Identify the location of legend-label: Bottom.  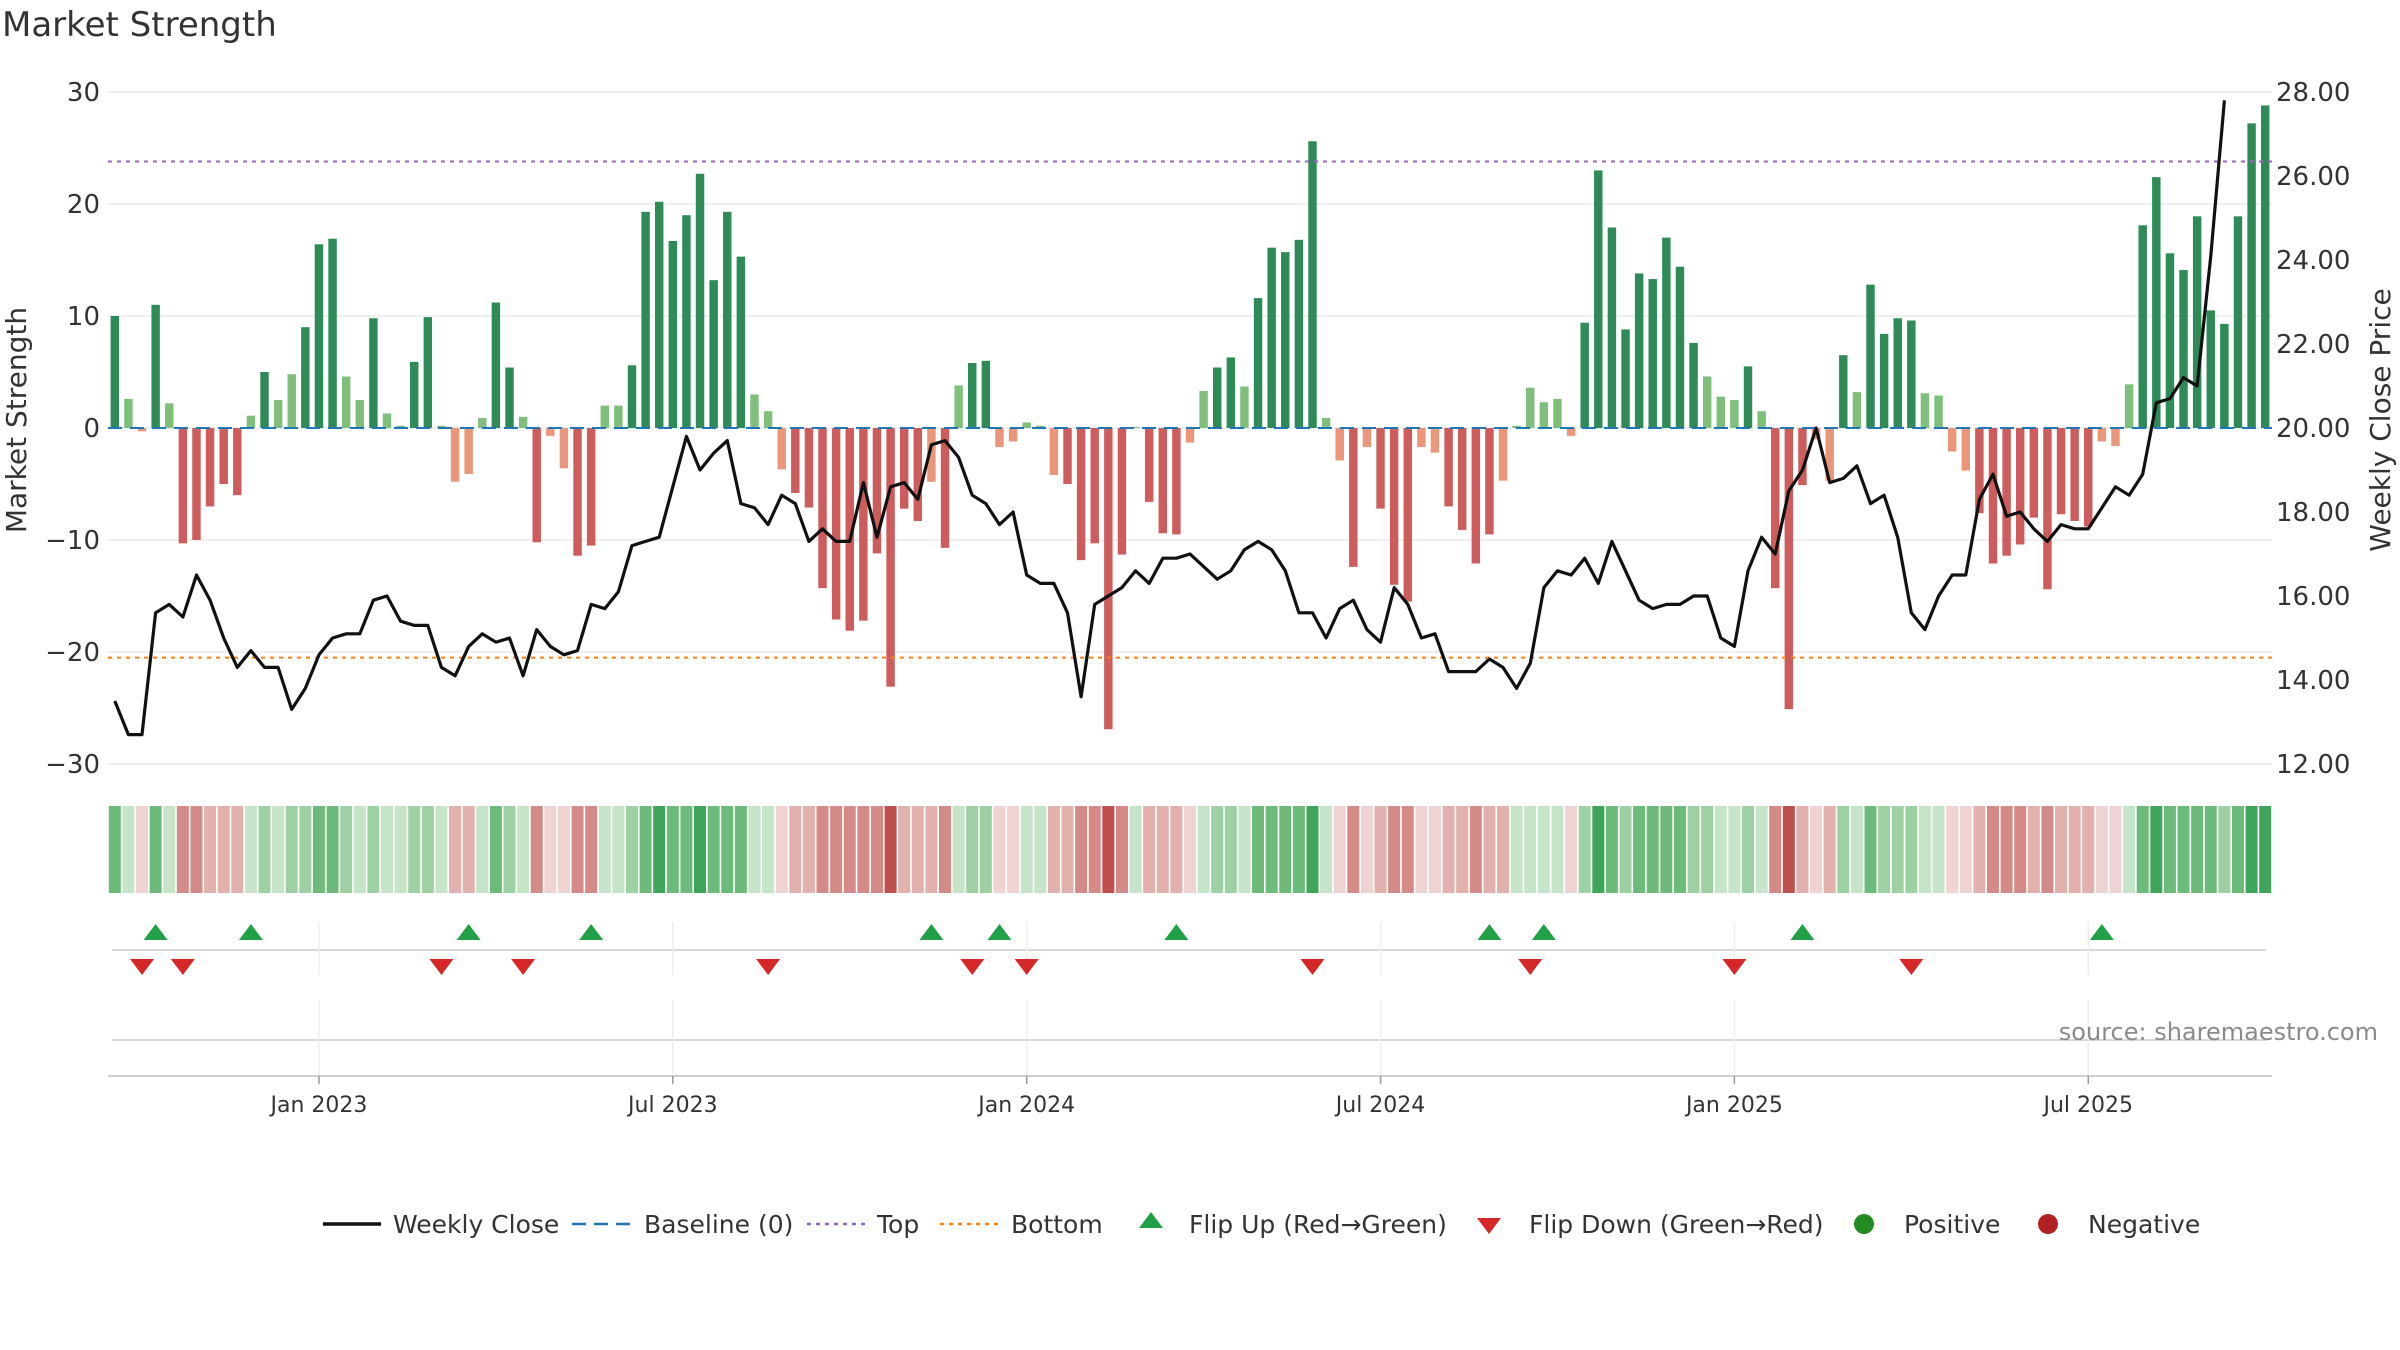
(1057, 1224).